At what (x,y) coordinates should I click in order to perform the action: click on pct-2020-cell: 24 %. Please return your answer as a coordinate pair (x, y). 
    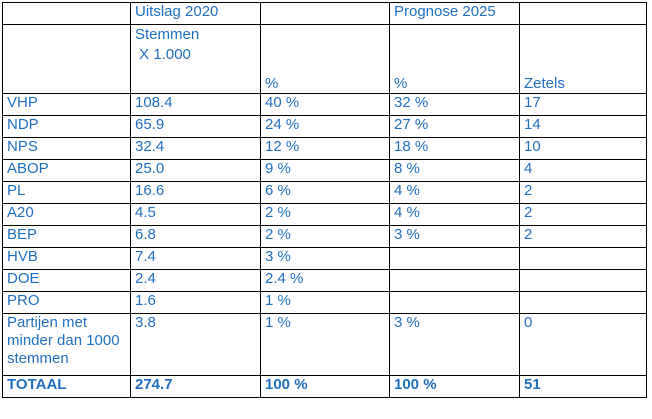
    Looking at the image, I should click on (325, 126).